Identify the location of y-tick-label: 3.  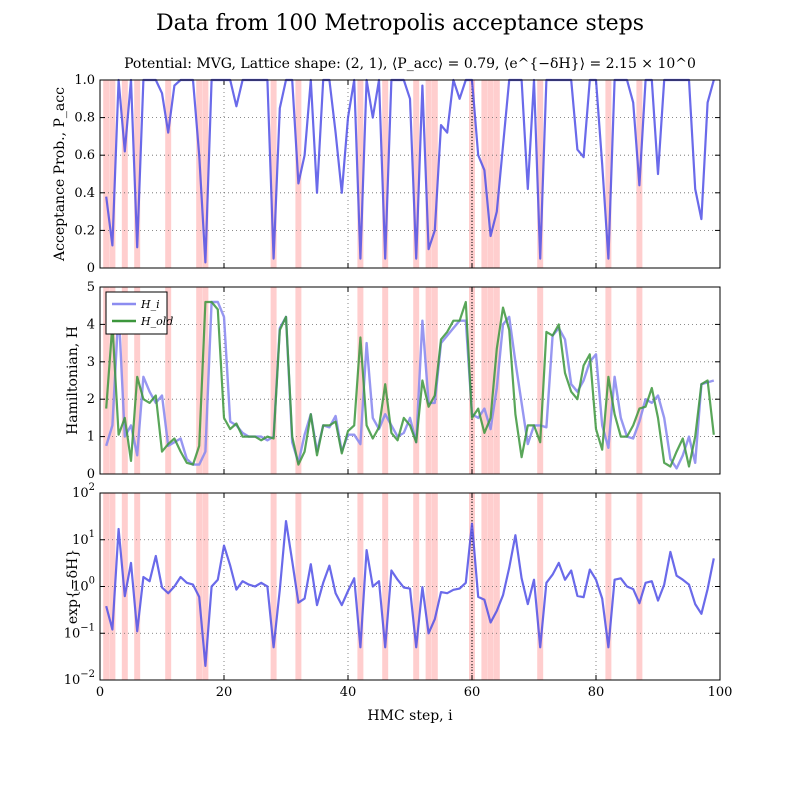
(91, 362).